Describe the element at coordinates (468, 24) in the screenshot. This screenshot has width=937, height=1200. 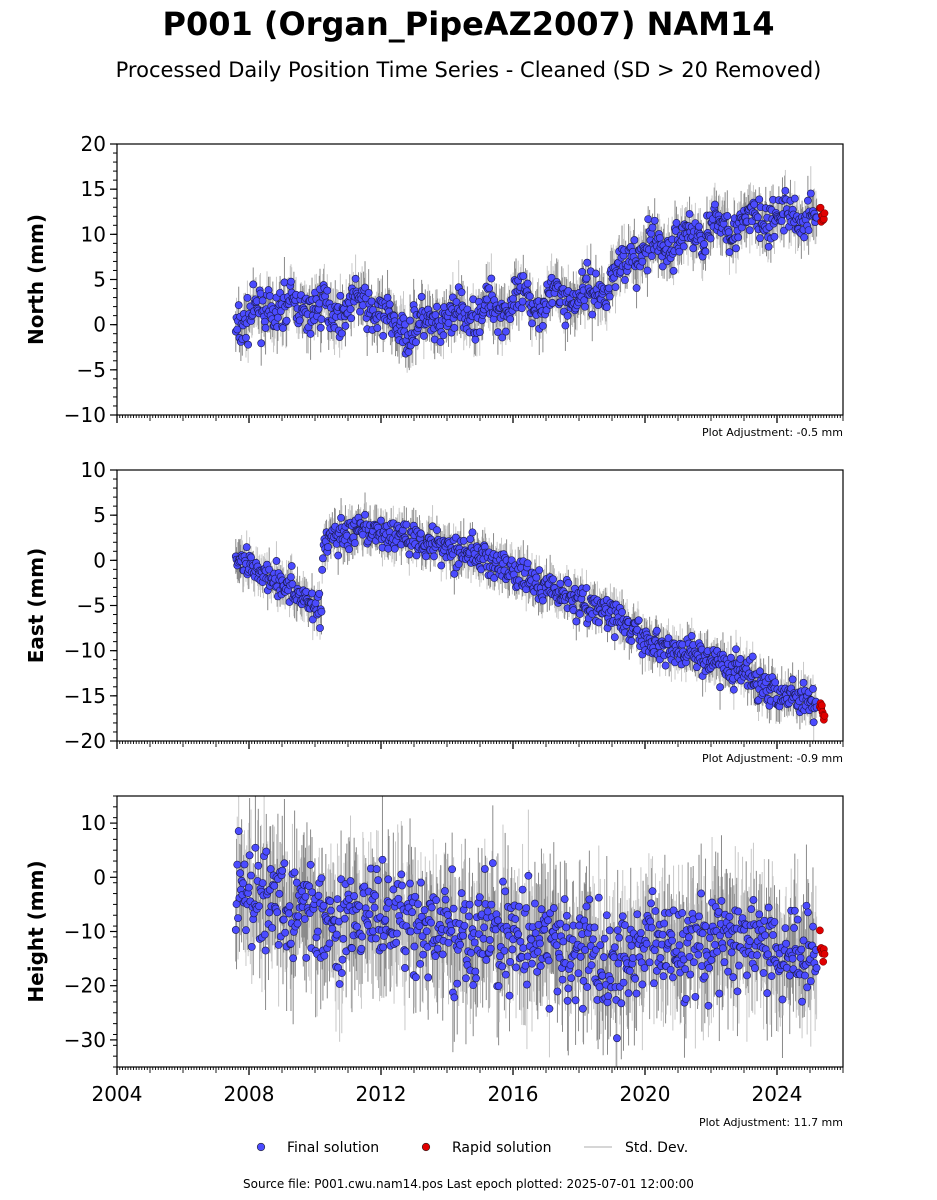
I see `chart-title: P001 (Organ_PipeAZ2007) NAM14` at that location.